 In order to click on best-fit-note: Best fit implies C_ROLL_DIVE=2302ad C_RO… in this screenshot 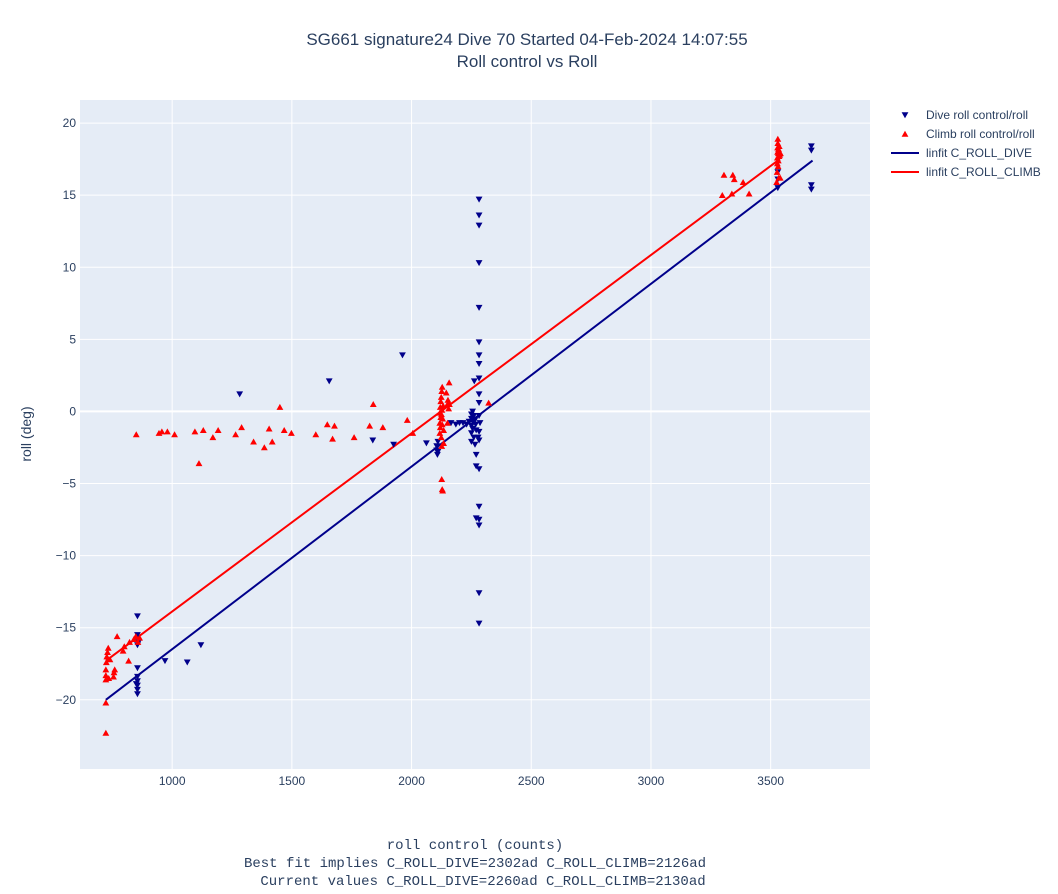, I will do `click(475, 864)`.